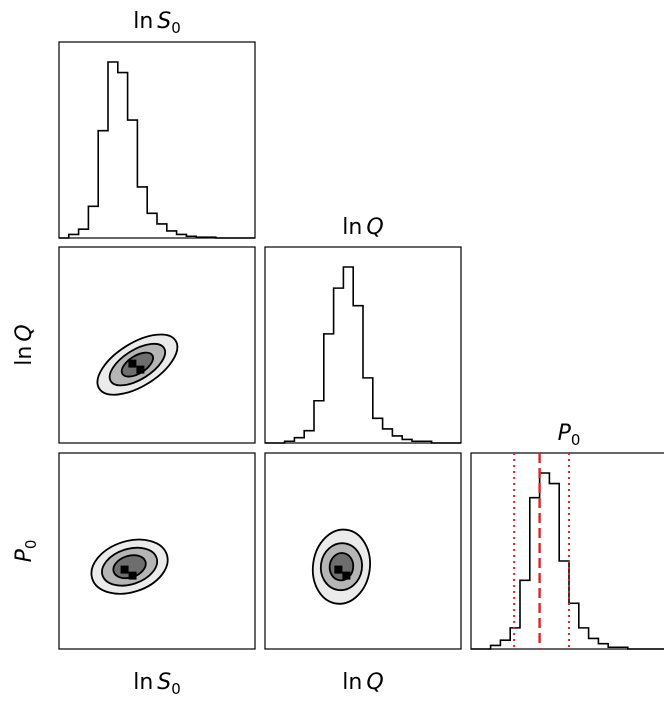 The image size is (664, 702). I want to click on histogram-step-lnS0, so click(157, 150).